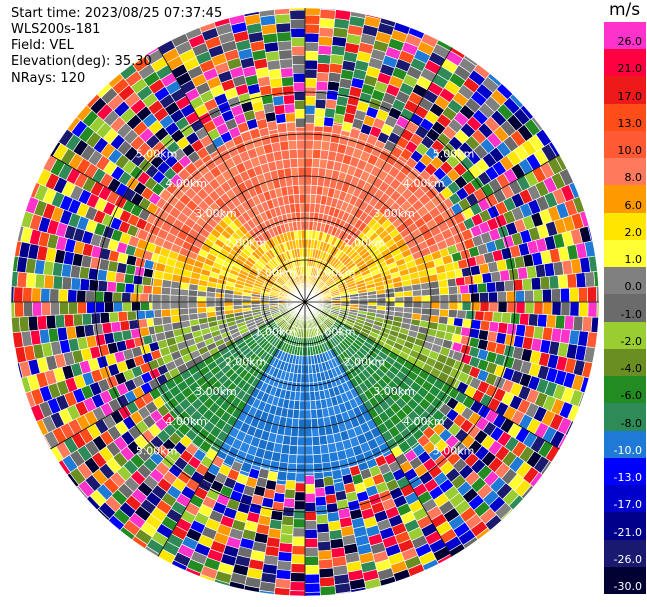 The width and height of the screenshot is (647, 607). What do you see at coordinates (48, 78) in the screenshot?
I see `nrays-label: NRays: 120` at bounding box center [48, 78].